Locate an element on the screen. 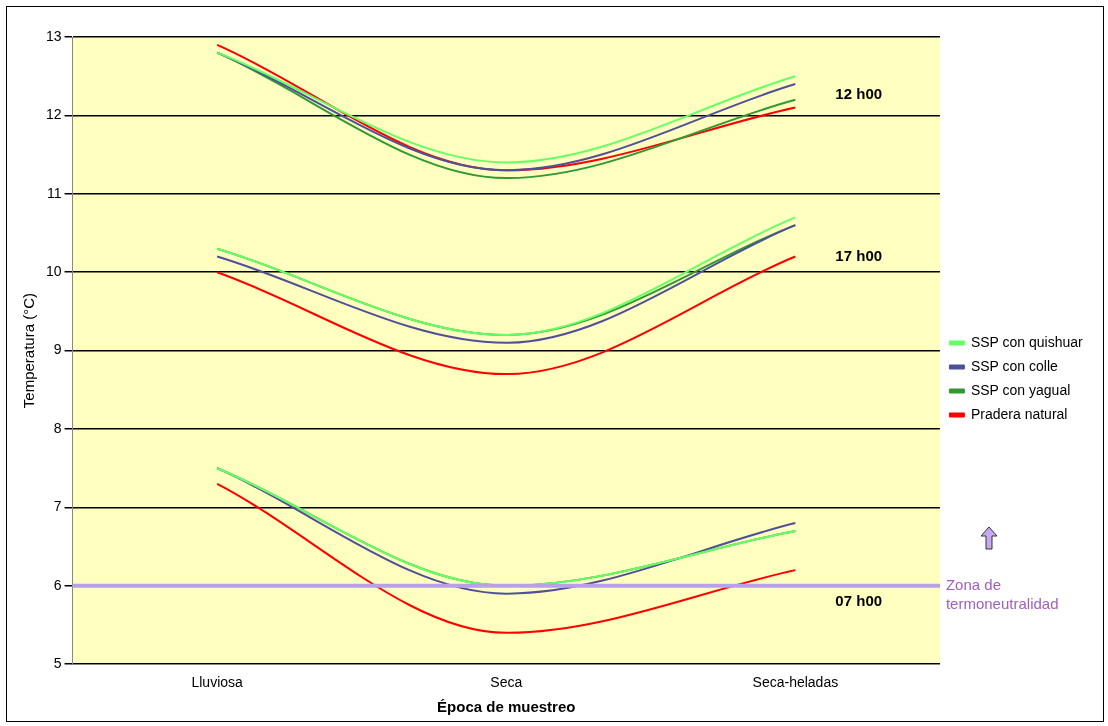 This screenshot has height=726, width=1108. y-tick-label: 8 is located at coordinates (57, 427).